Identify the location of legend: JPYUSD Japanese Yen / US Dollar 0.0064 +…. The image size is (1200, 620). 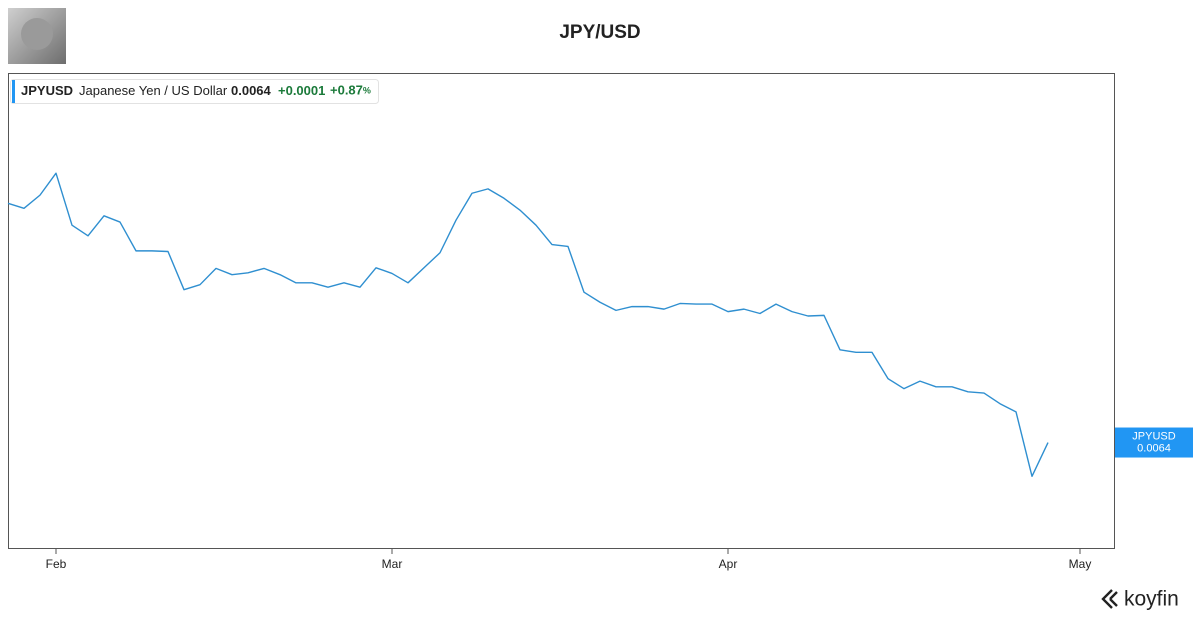
(194, 91).